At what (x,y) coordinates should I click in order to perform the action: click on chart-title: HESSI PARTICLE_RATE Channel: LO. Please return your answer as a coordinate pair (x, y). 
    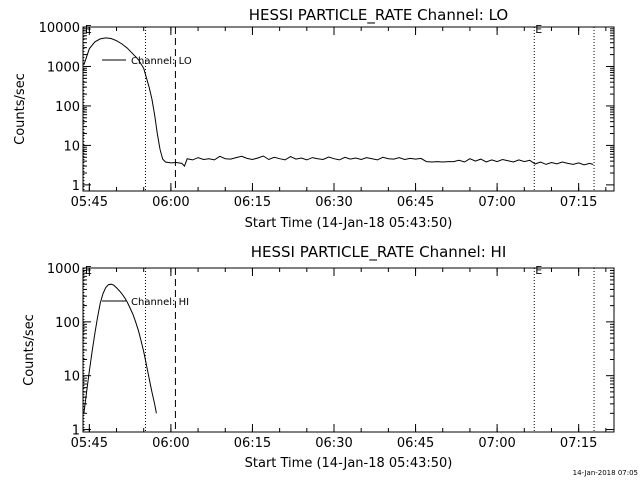
    Looking at the image, I should click on (378, 15).